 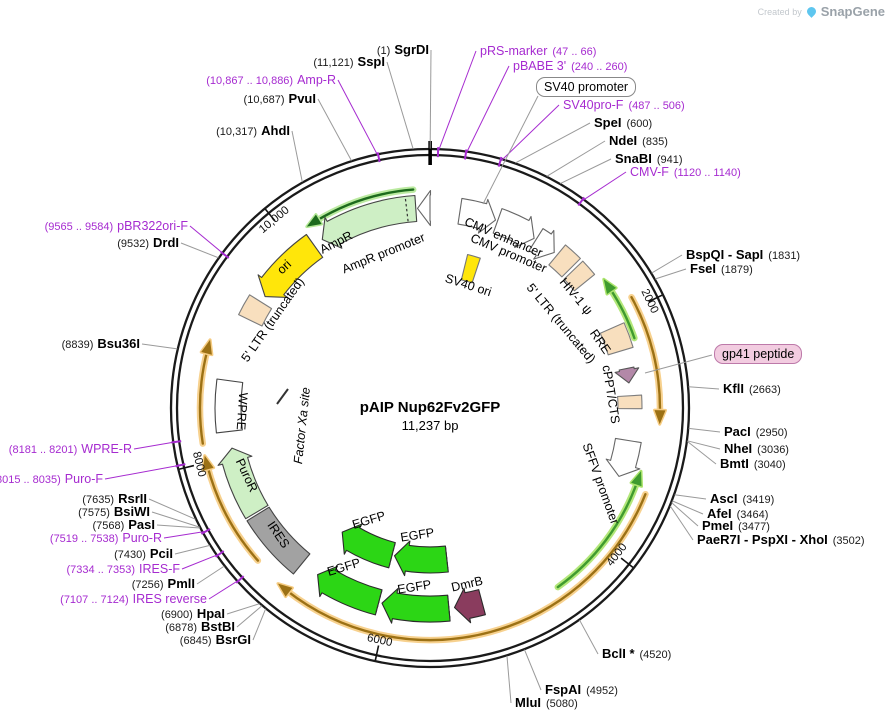 What do you see at coordinates (253, 131) in the screenshot?
I see `enzyme-label-ahdi: (10,317) AhdI` at bounding box center [253, 131].